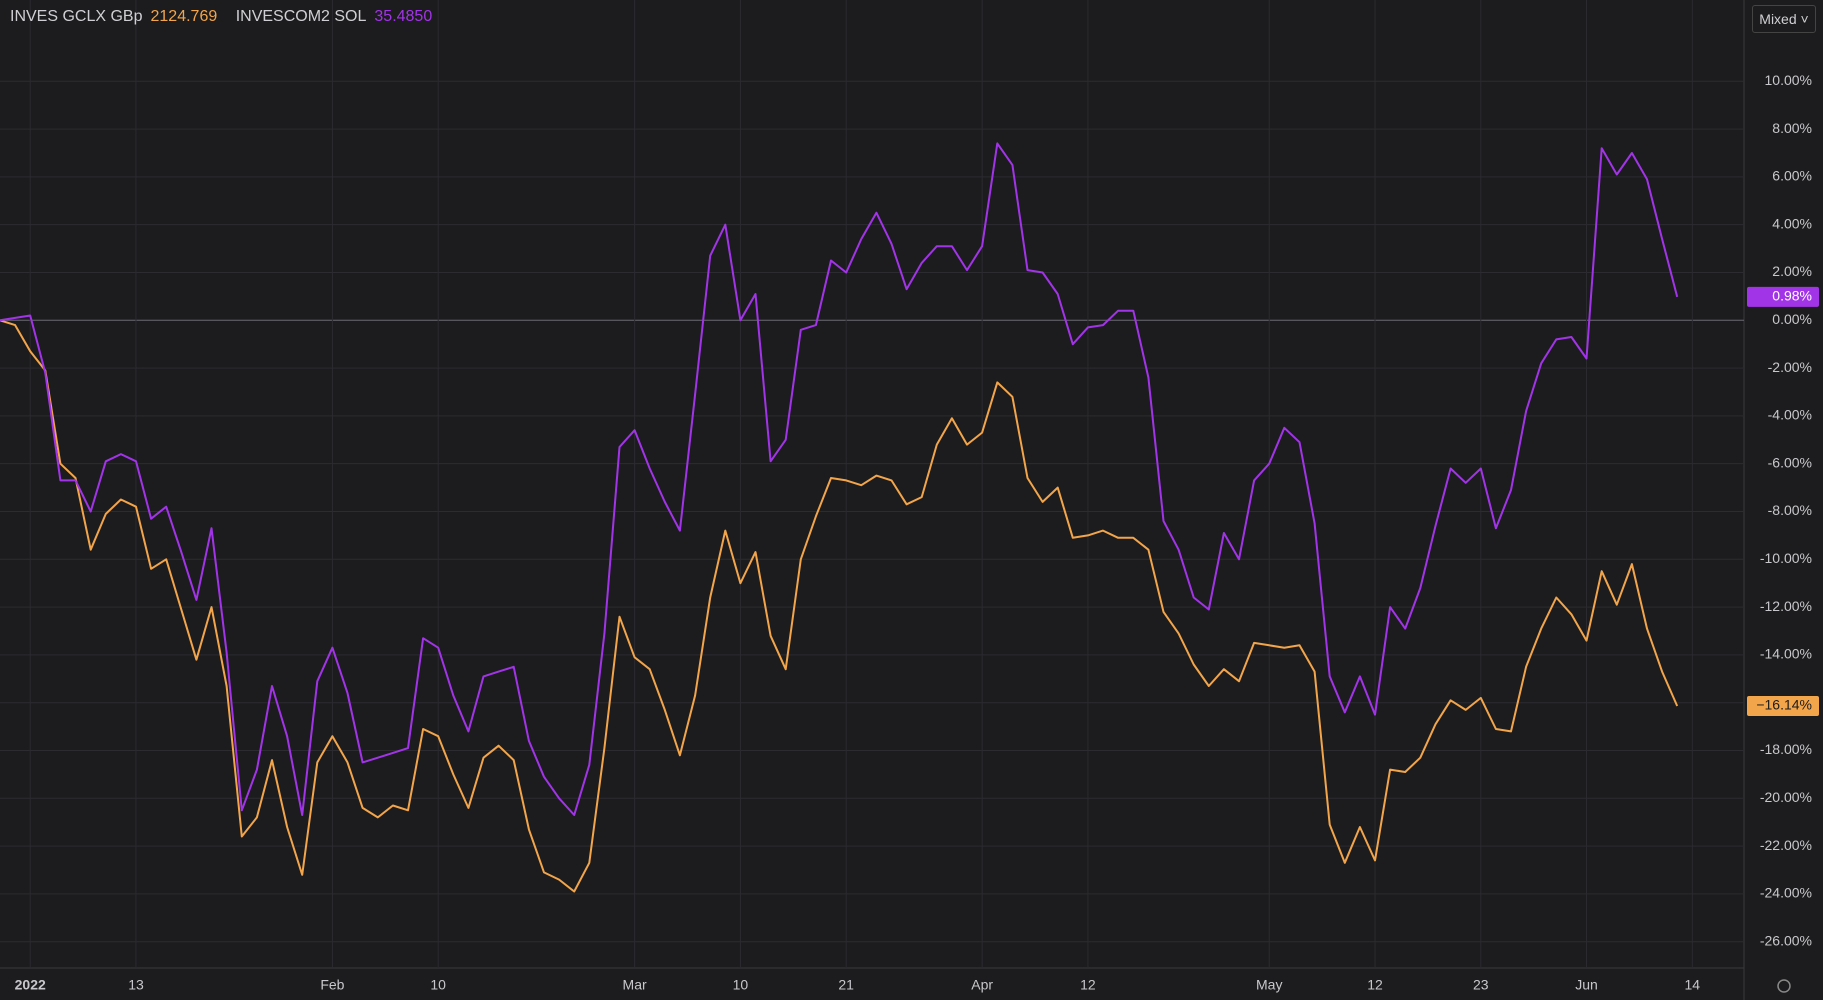 The image size is (1823, 1000). Describe the element at coordinates (1586, 985) in the screenshot. I see `x-tick-label: Jun` at that location.